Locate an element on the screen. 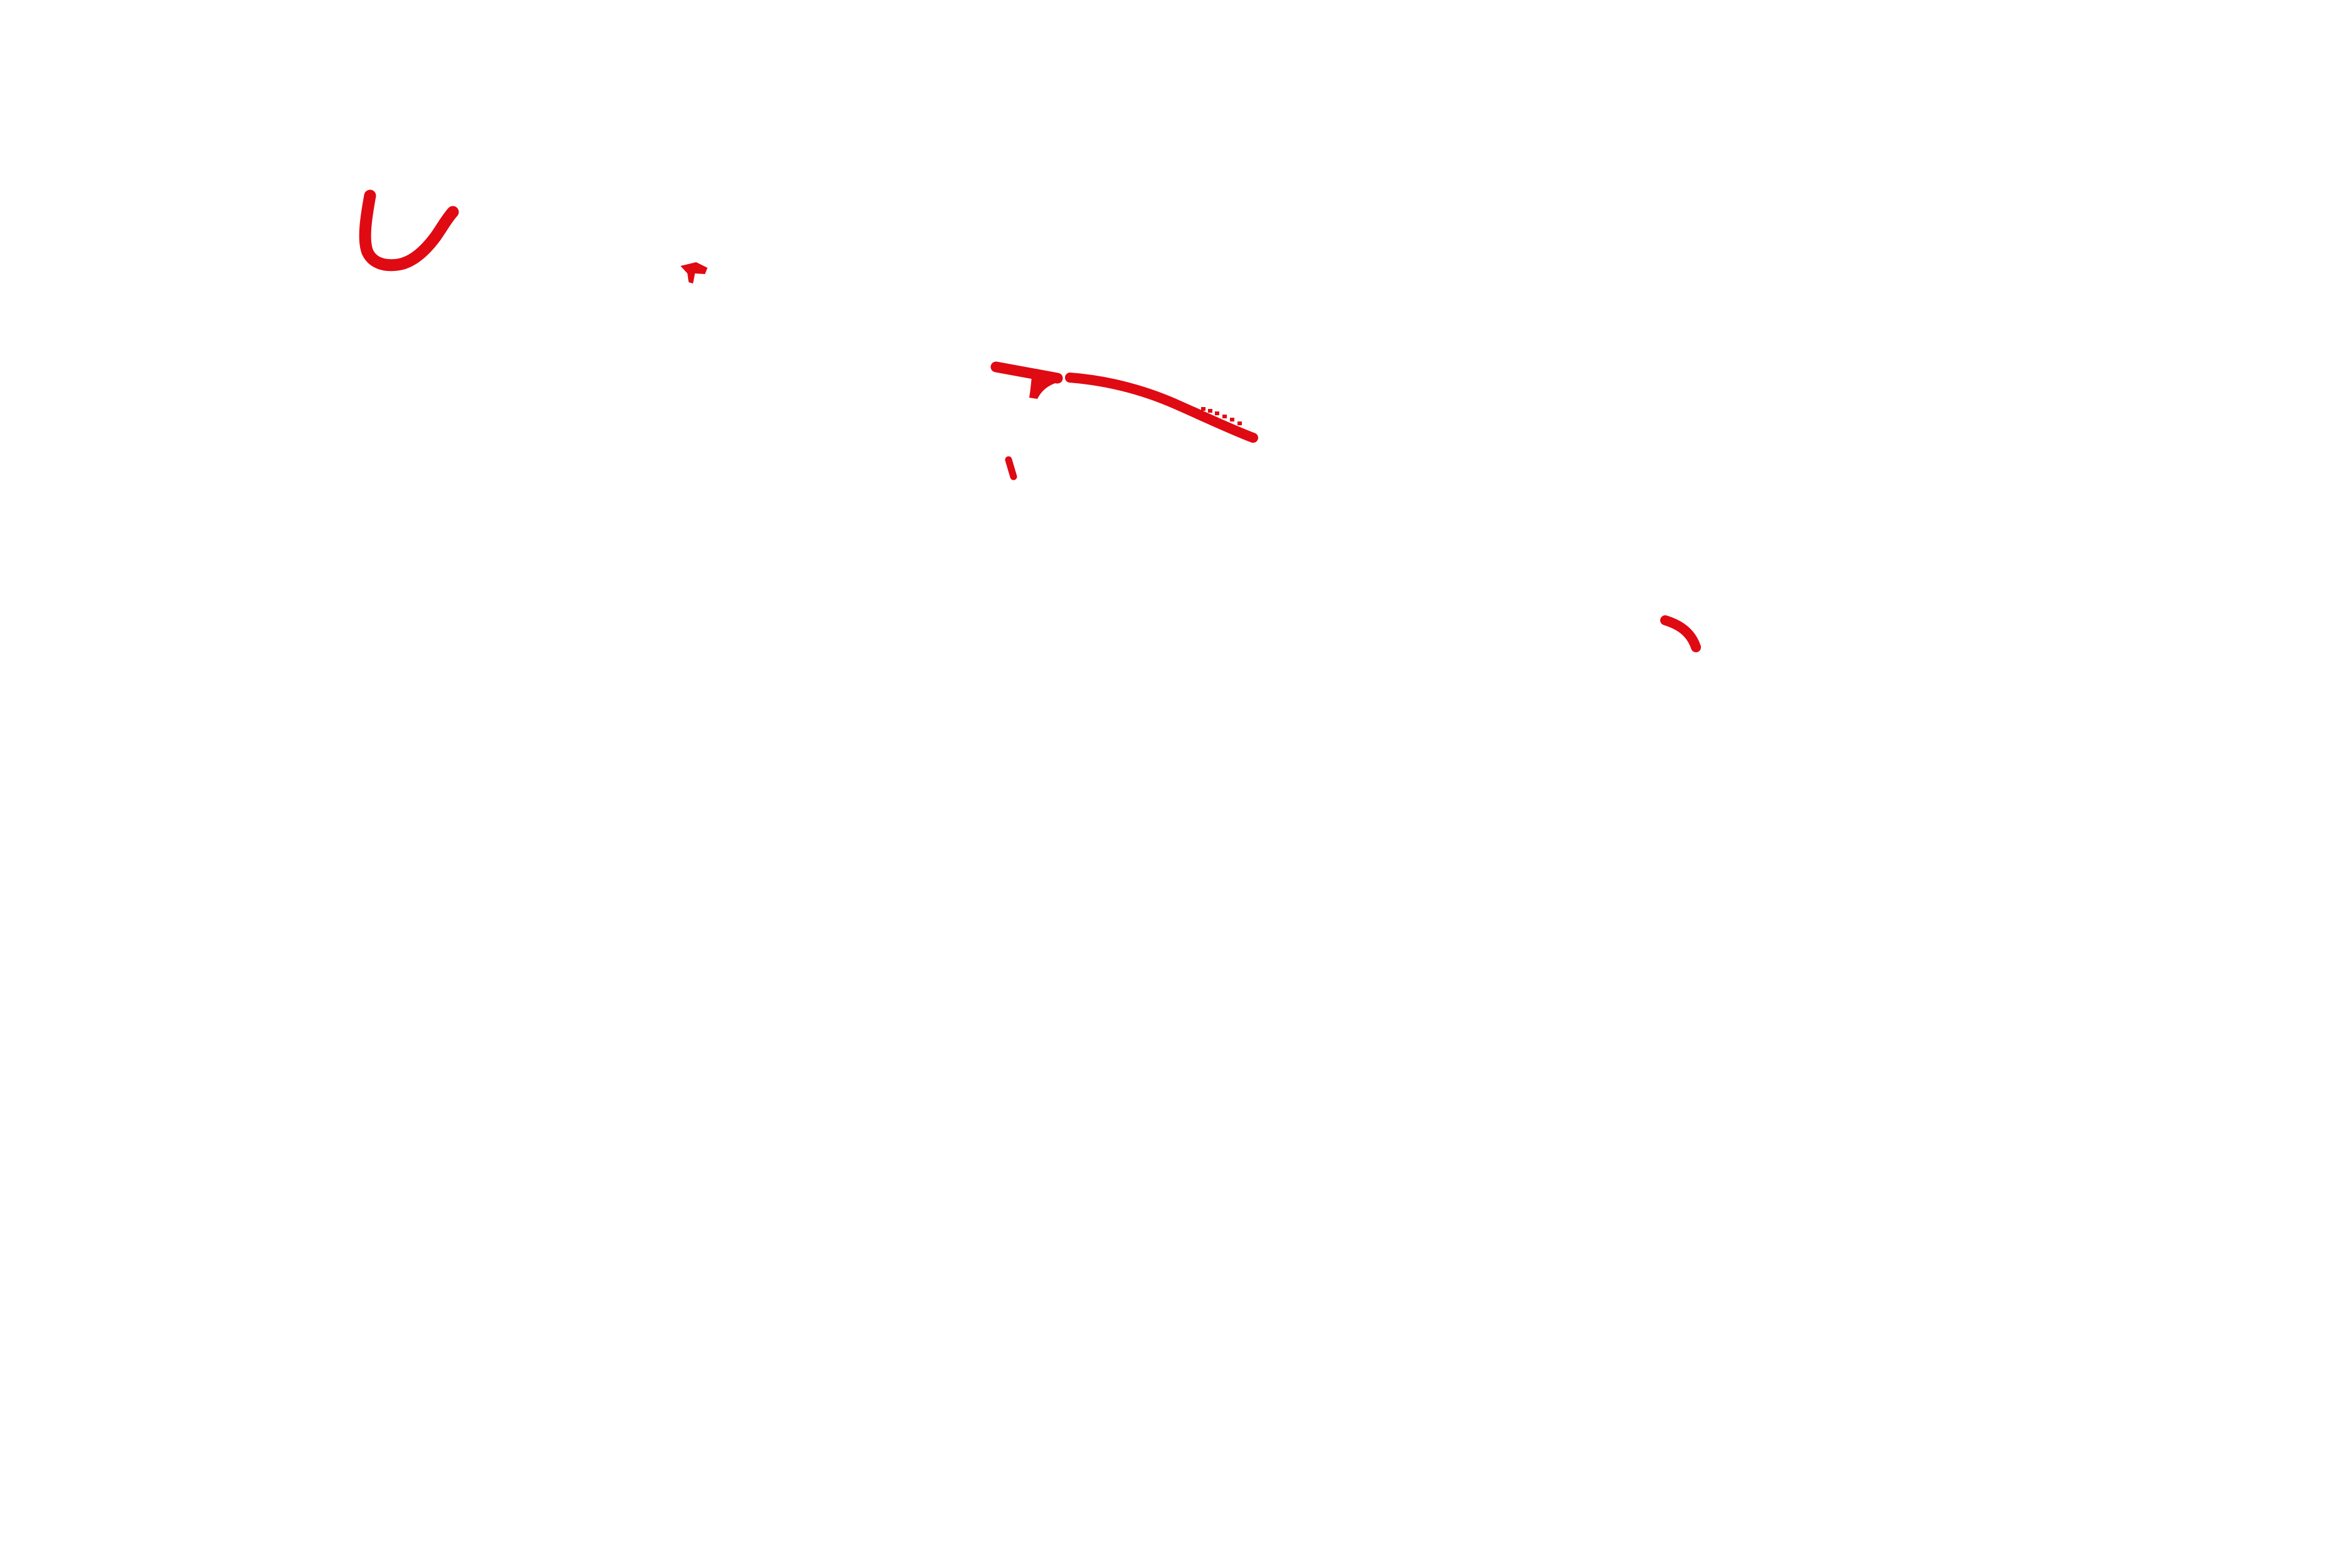  long-sweeping-arc is located at coordinates (1161, 408).